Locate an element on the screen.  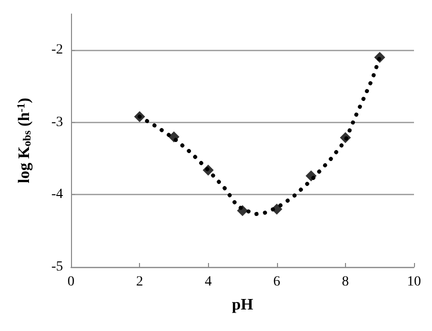
x-tick-label: 0 is located at coordinates (71, 282).